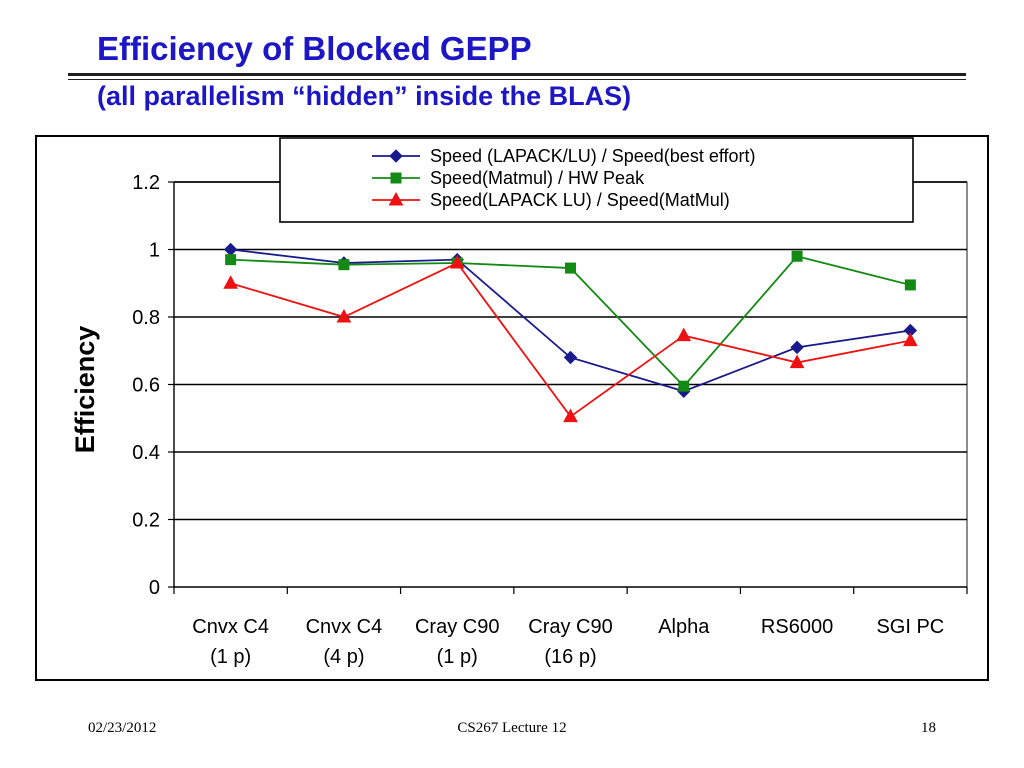 The width and height of the screenshot is (1024, 768). What do you see at coordinates (593, 156) in the screenshot?
I see `legend-label: Speed (LAPACK/LU) / Speed(best effort)` at bounding box center [593, 156].